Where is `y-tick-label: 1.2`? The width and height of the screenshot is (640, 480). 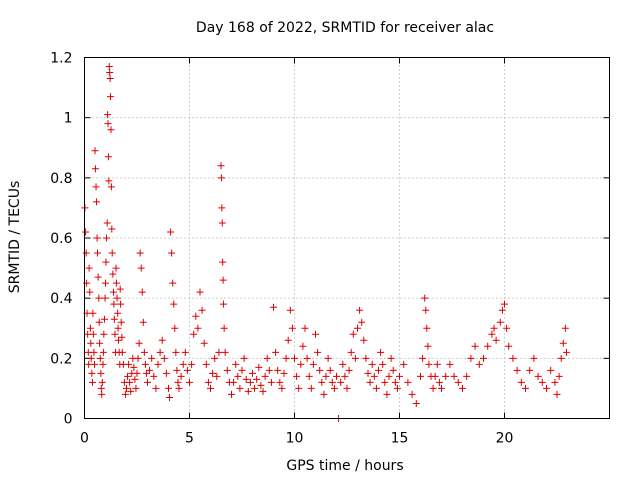
y-tick-label: 1.2 is located at coordinates (61, 59).